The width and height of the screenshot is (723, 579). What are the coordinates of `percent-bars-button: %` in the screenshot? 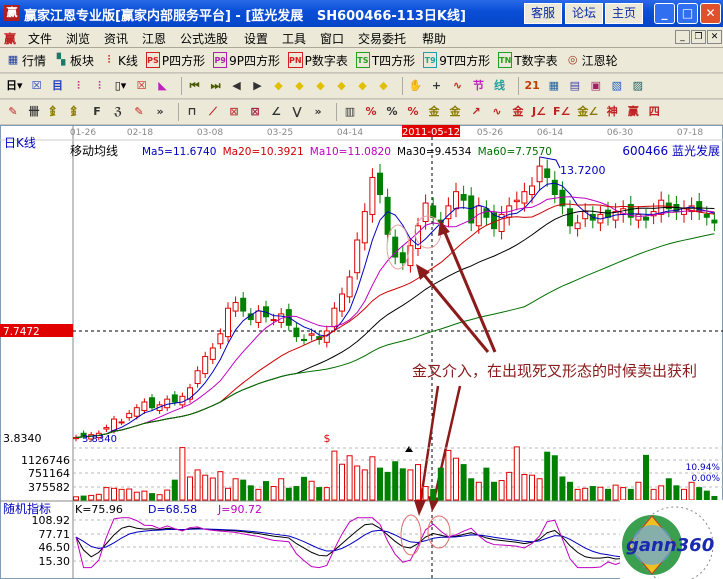 It's located at (414, 112).